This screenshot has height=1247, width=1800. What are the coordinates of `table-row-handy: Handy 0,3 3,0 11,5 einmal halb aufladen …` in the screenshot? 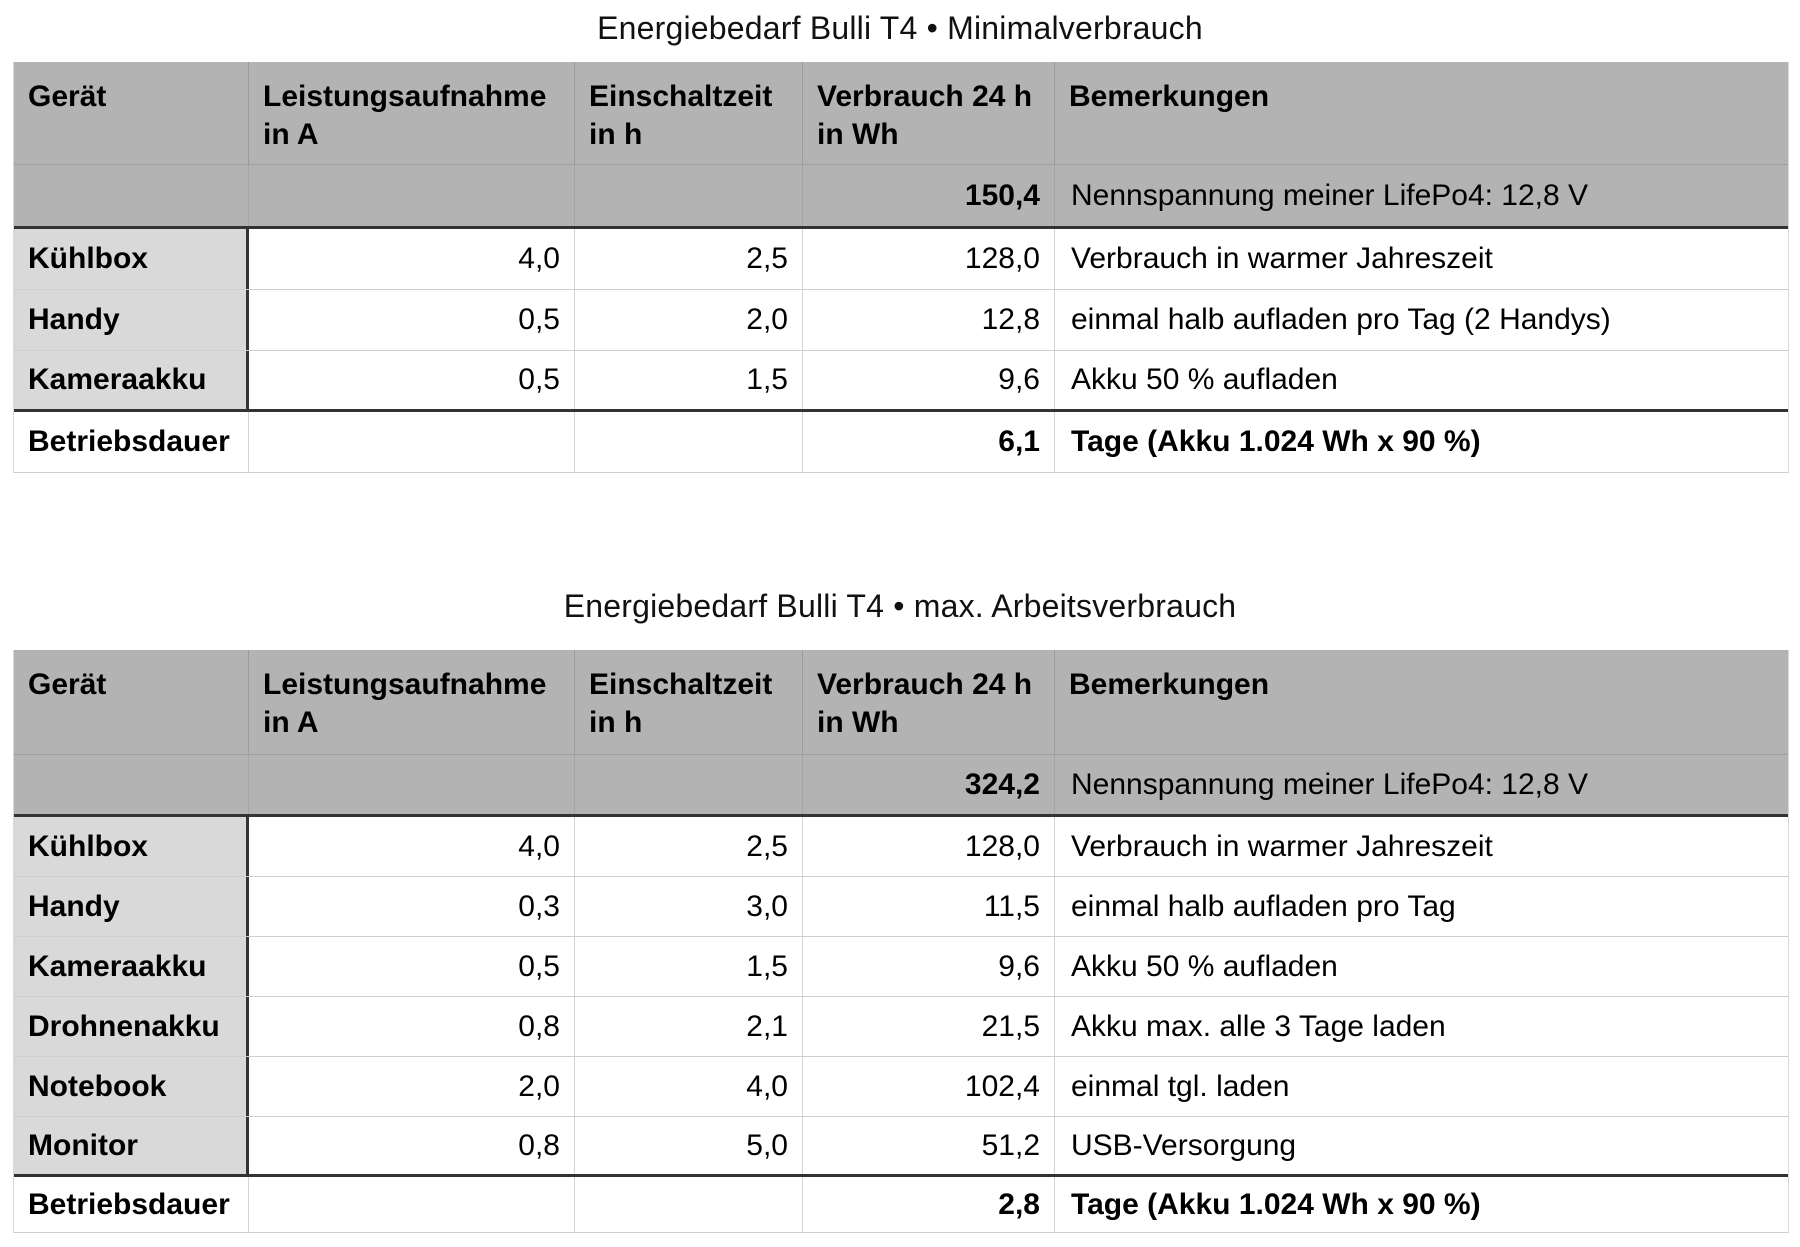 It's located at (901, 907).